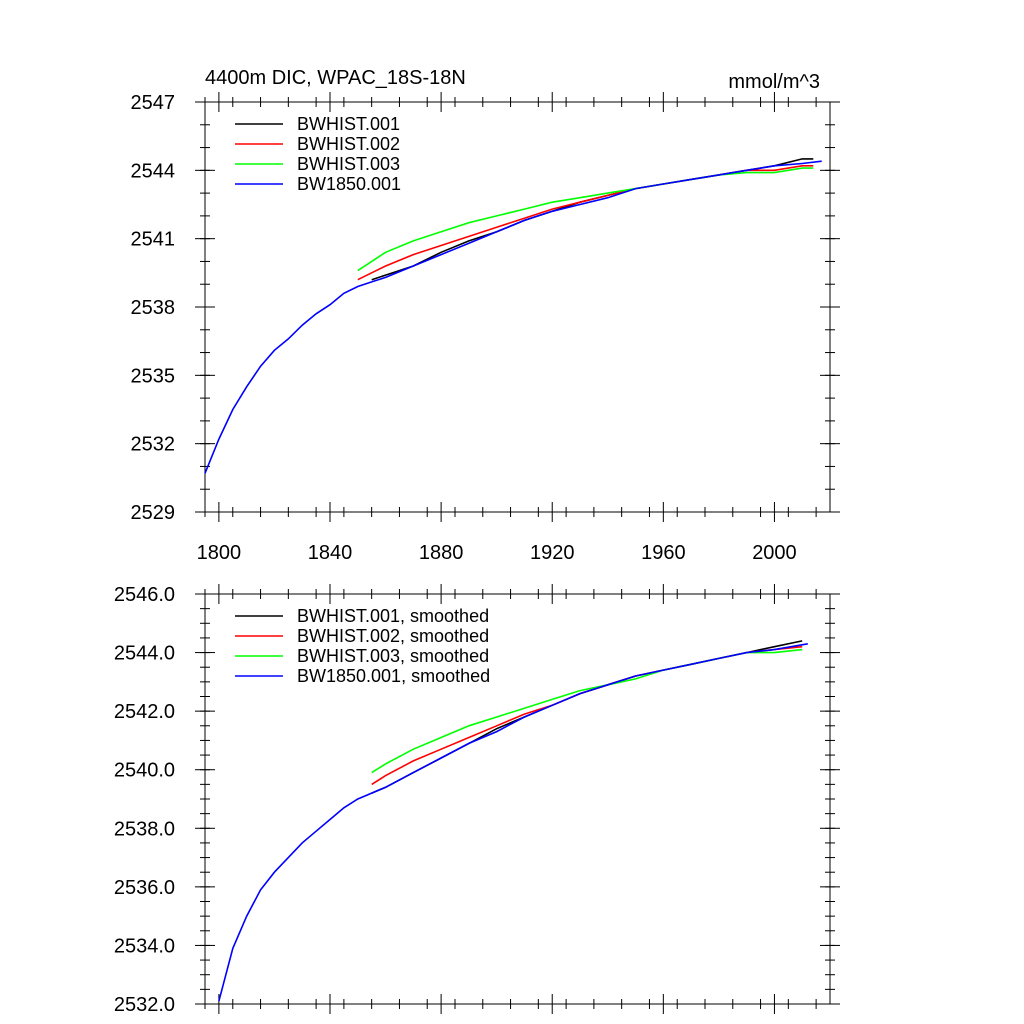 This screenshot has width=1024, height=1024. What do you see at coordinates (774, 82) in the screenshot?
I see `units-label: mmol/m^3` at bounding box center [774, 82].